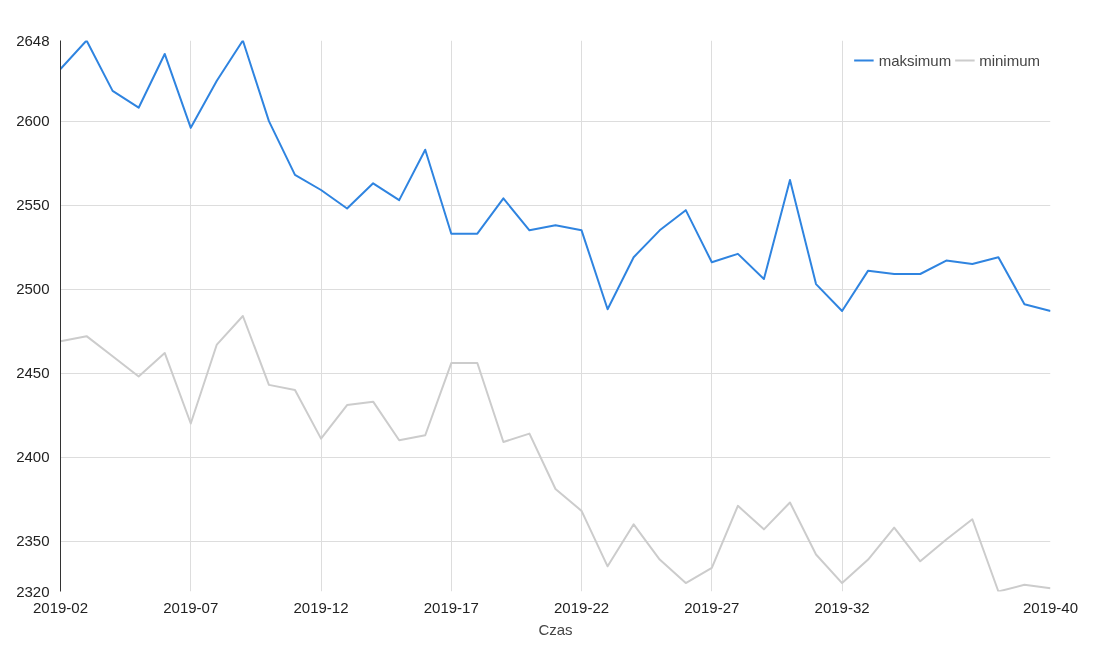  I want to click on y-tick-label: 2550, so click(33, 205).